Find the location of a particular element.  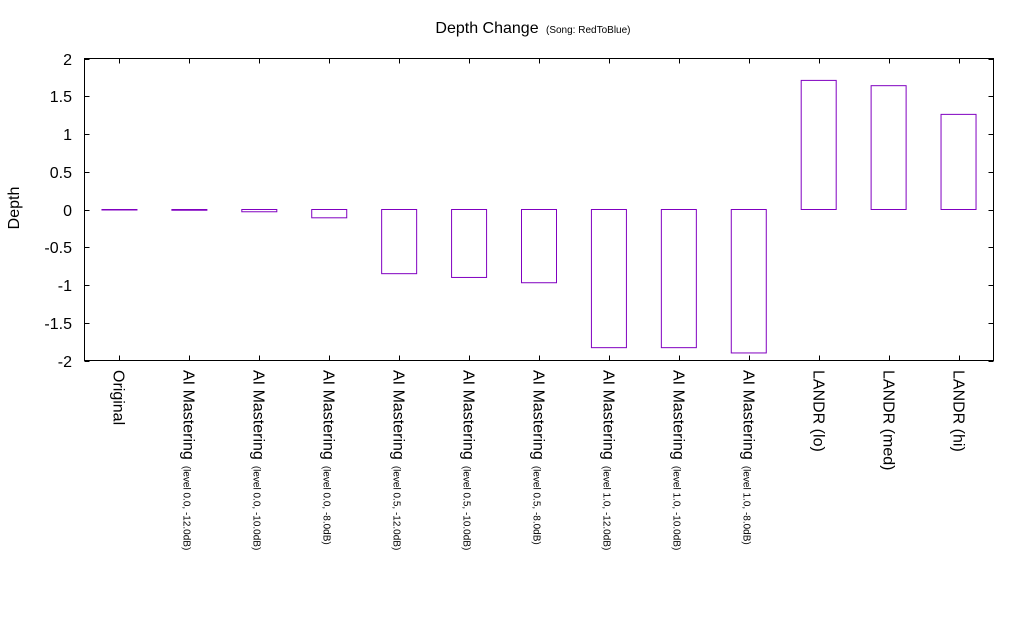

x-tick-label-sub: (level 0.5, -10.0dB) is located at coordinates (466, 508).